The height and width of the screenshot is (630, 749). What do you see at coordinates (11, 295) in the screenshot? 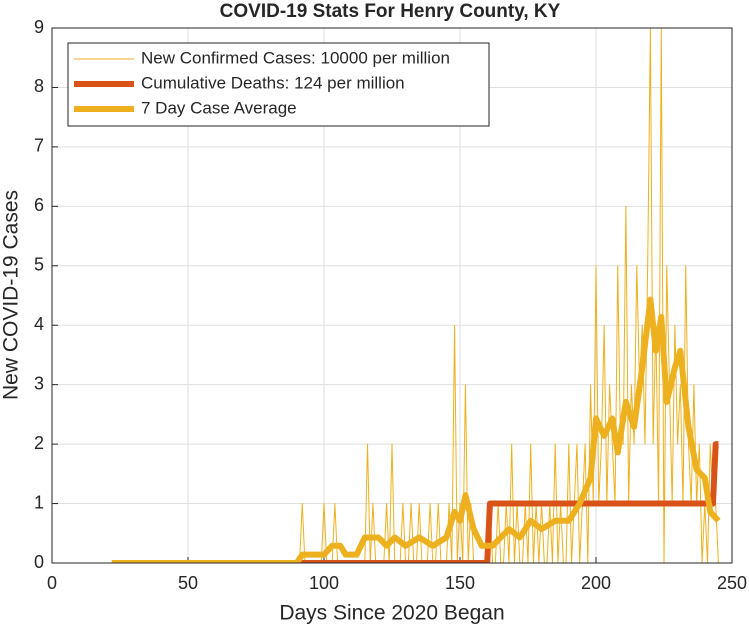
I see `y-axis-label: New COVID-19 Cases` at bounding box center [11, 295].